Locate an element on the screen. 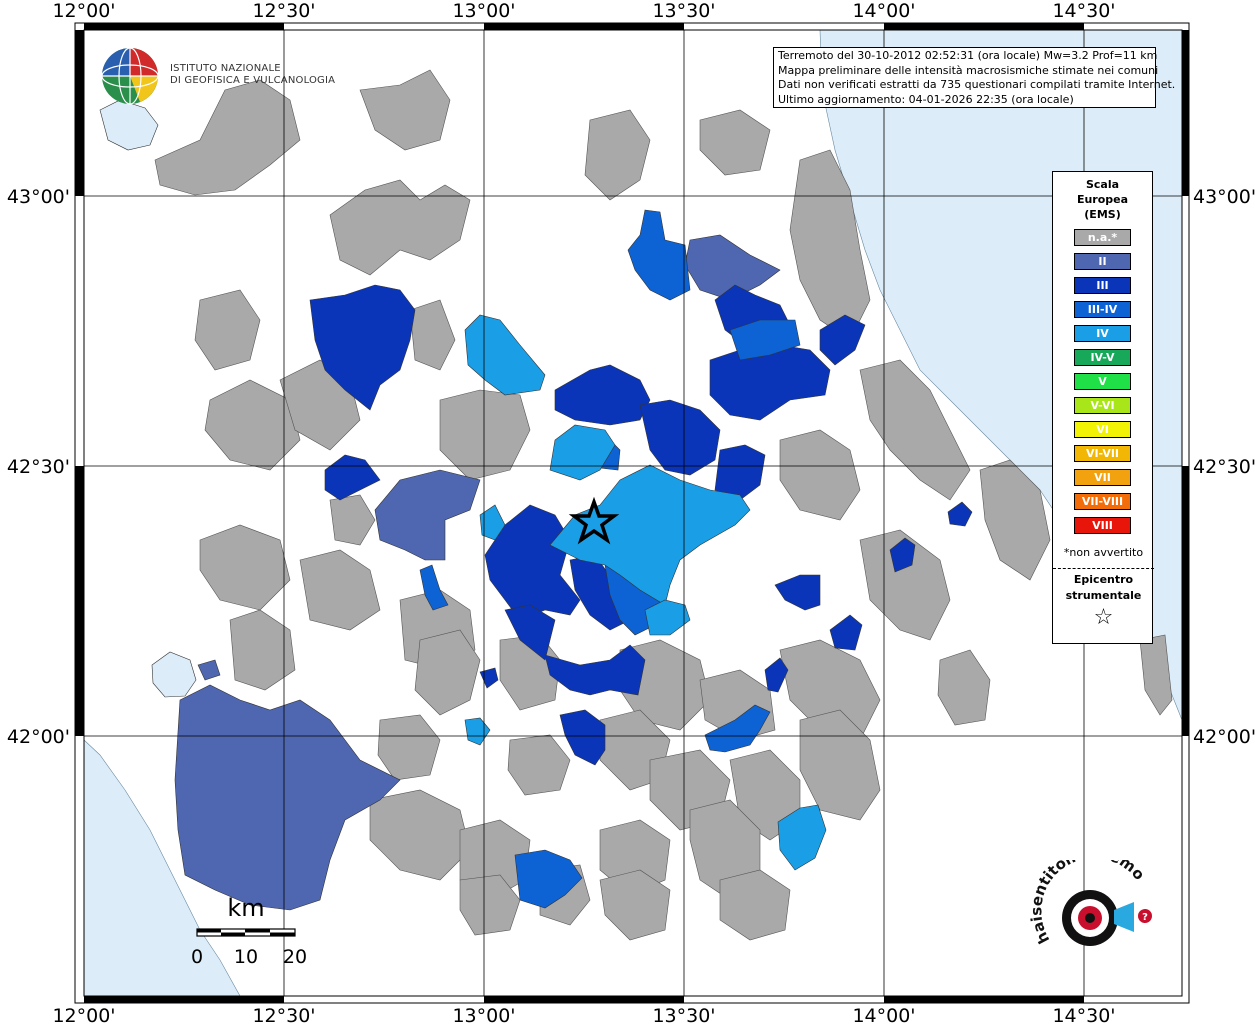 The image size is (1255, 1024). scale-label-10: 10 is located at coordinates (246, 957).